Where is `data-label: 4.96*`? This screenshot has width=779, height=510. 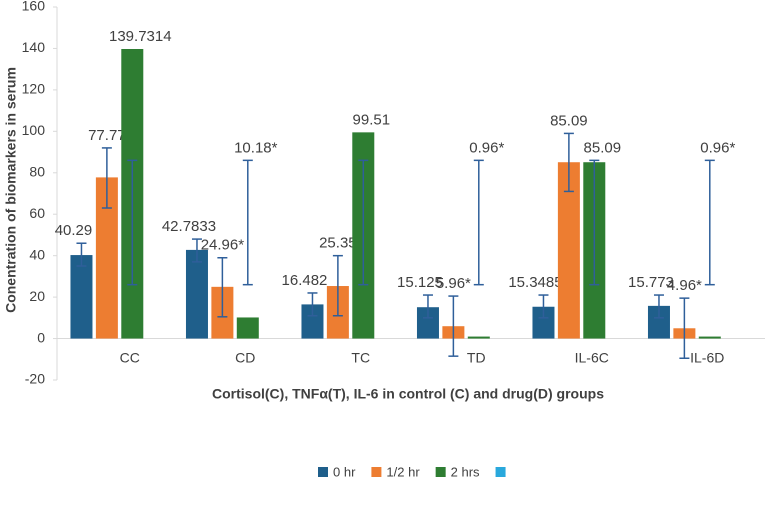
data-label: 4.96* is located at coordinates (684, 285).